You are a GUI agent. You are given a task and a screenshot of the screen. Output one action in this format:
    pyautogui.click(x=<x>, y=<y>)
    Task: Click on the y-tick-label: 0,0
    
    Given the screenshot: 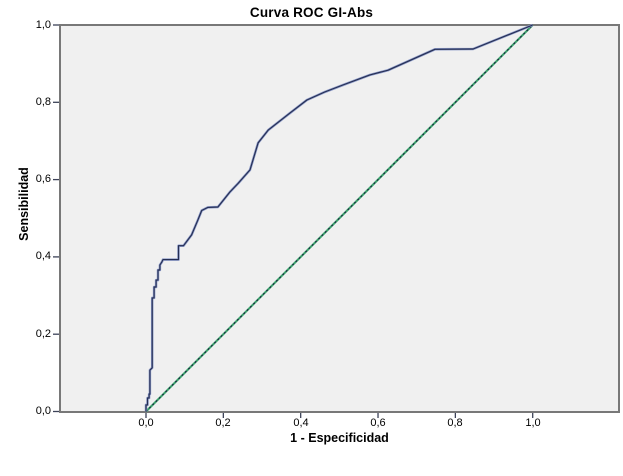 What is the action you would take?
    pyautogui.click(x=43, y=411)
    